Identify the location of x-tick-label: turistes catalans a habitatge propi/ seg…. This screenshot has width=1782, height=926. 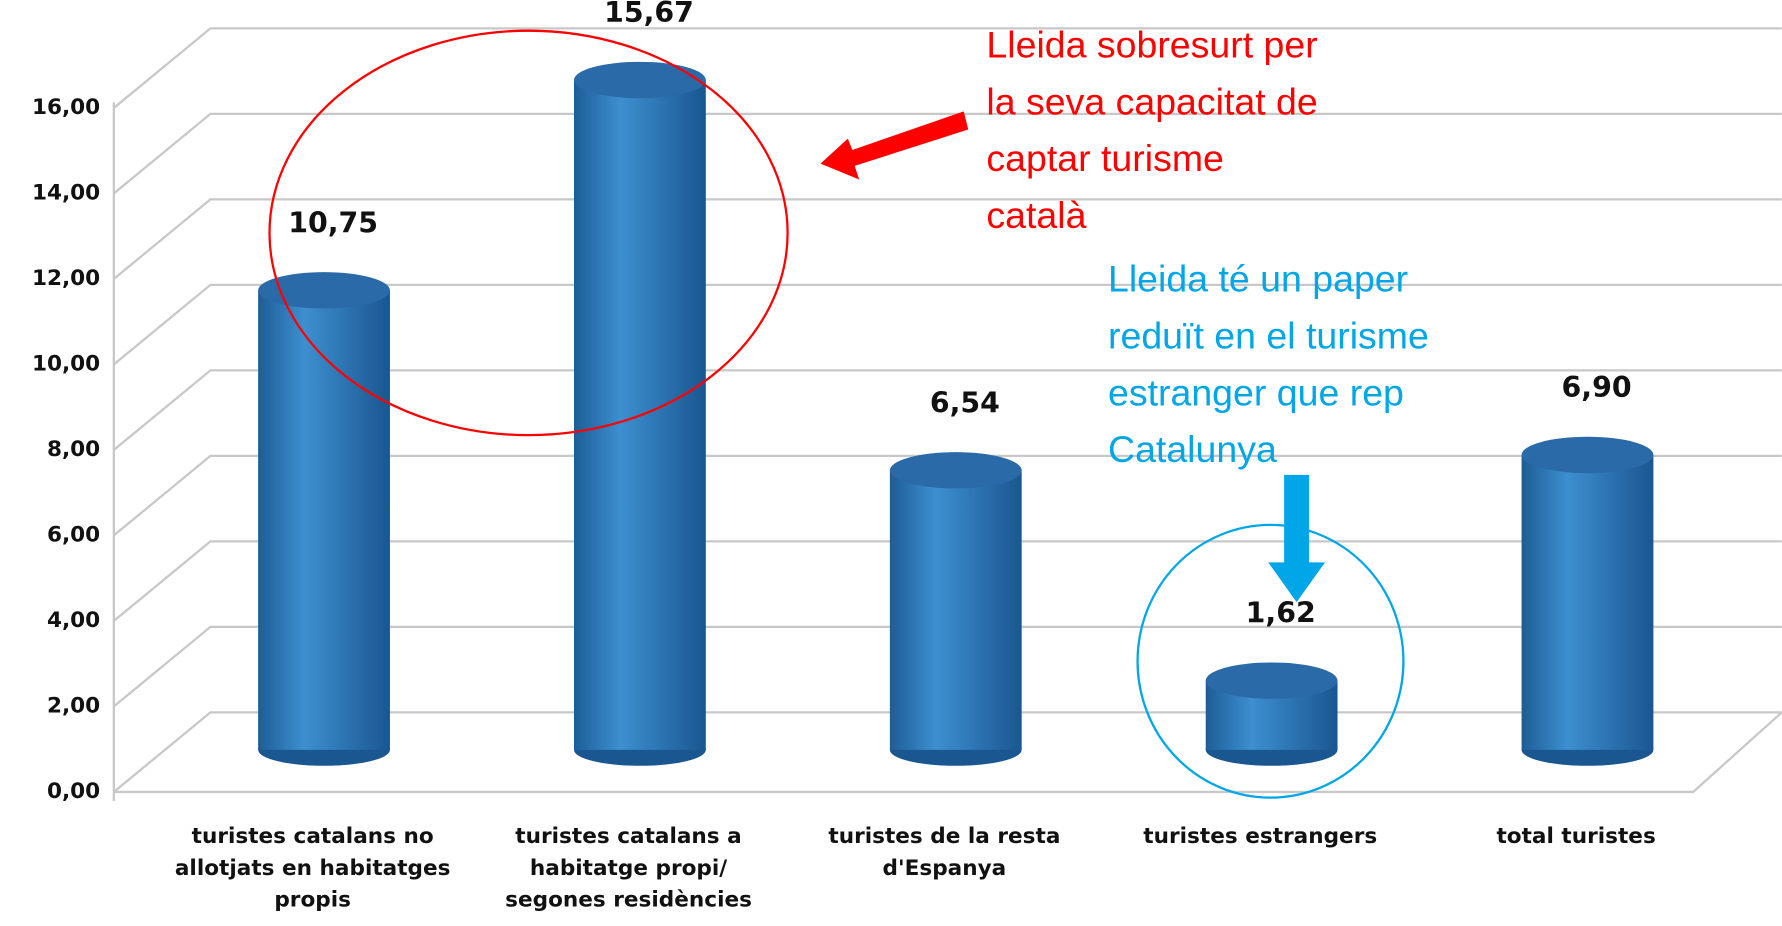
(628, 868).